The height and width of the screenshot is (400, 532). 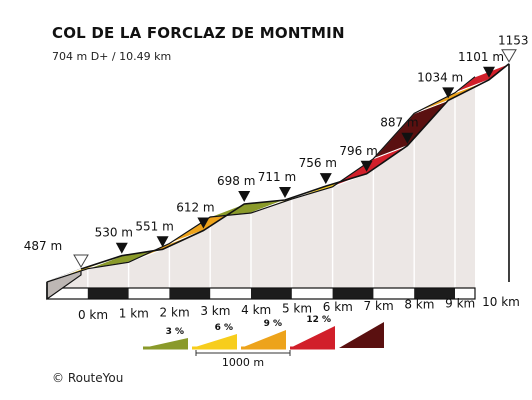 What do you see at coordinates (358, 151) in the screenshot?
I see `elevation-label: 796 m` at bounding box center [358, 151].